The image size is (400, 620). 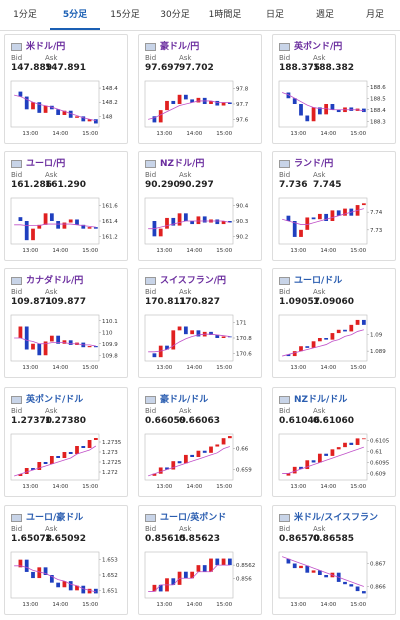 What do you see at coordinates (378, 122) in the screenshot?
I see `y-tick-label: 188.3` at bounding box center [378, 122].